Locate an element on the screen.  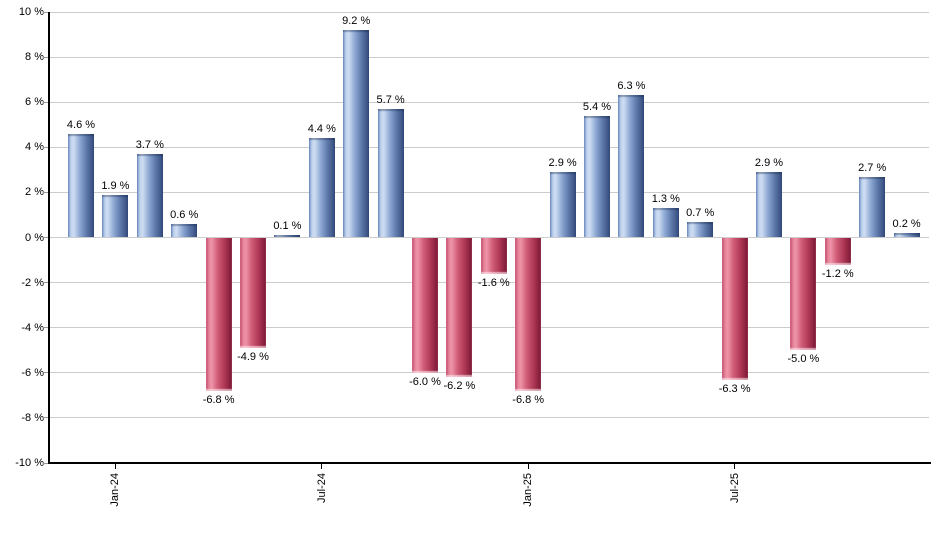
bar-value-label: -6.2 % is located at coordinates (459, 386).